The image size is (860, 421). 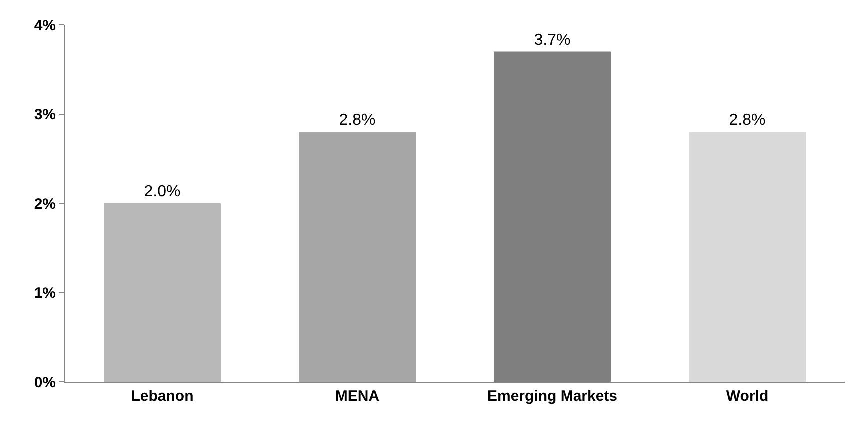 I want to click on x-tick-label: Emerging Markets, so click(x=552, y=396).